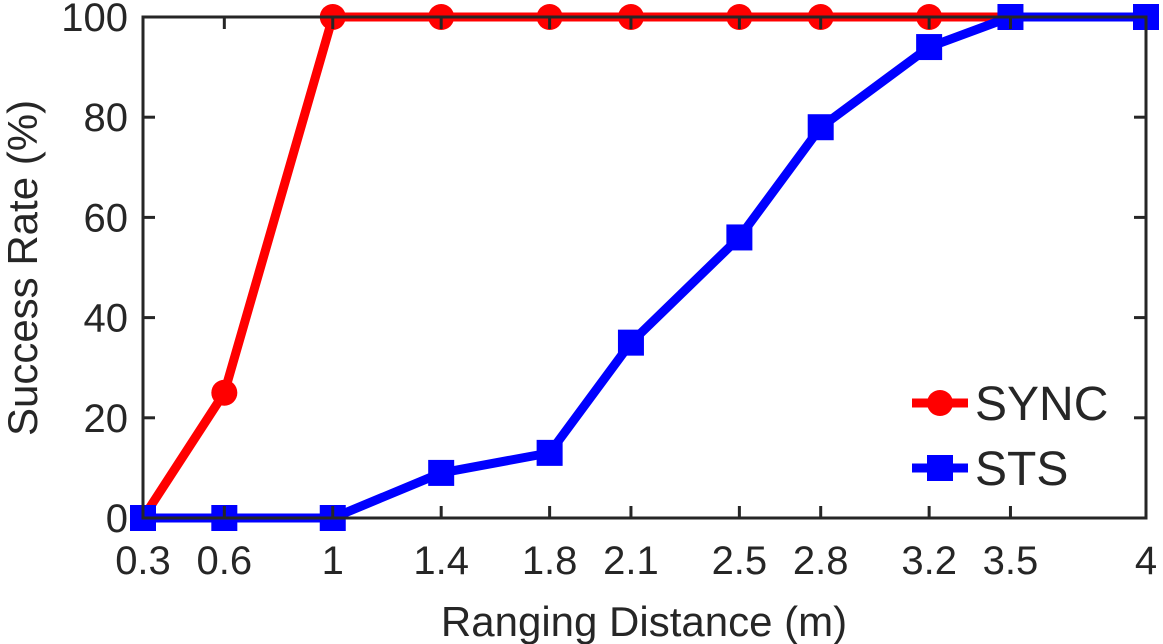 Image resolution: width=1163 pixels, height=644 pixels. Describe the element at coordinates (1010, 437) in the screenshot. I see `legend: SYNC STS` at that location.